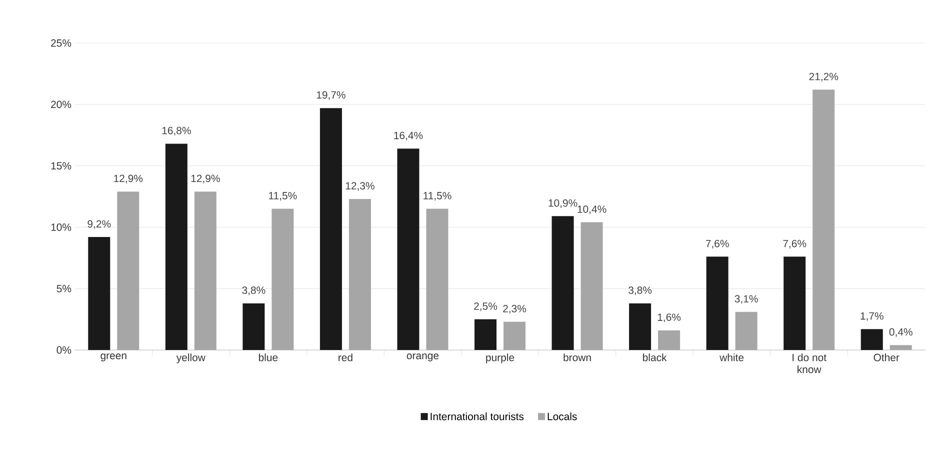 The width and height of the screenshot is (945, 452). What do you see at coordinates (669, 318) in the screenshot?
I see `data-label: 1,6%` at bounding box center [669, 318].